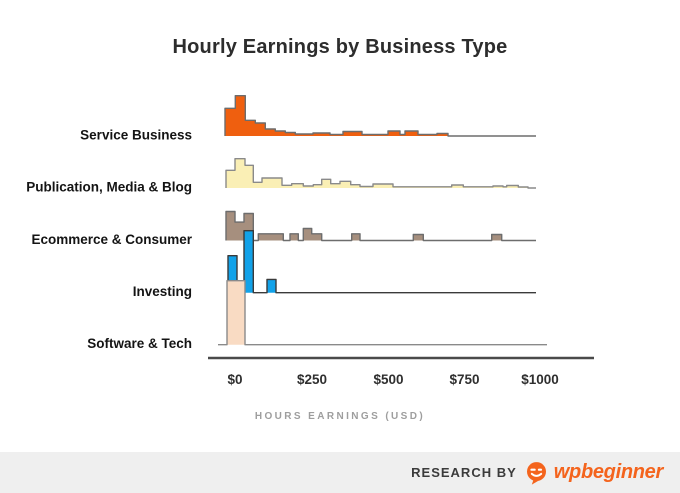  I want to click on x-axis-title: HOURS EARNINGS (USD), so click(340, 416).